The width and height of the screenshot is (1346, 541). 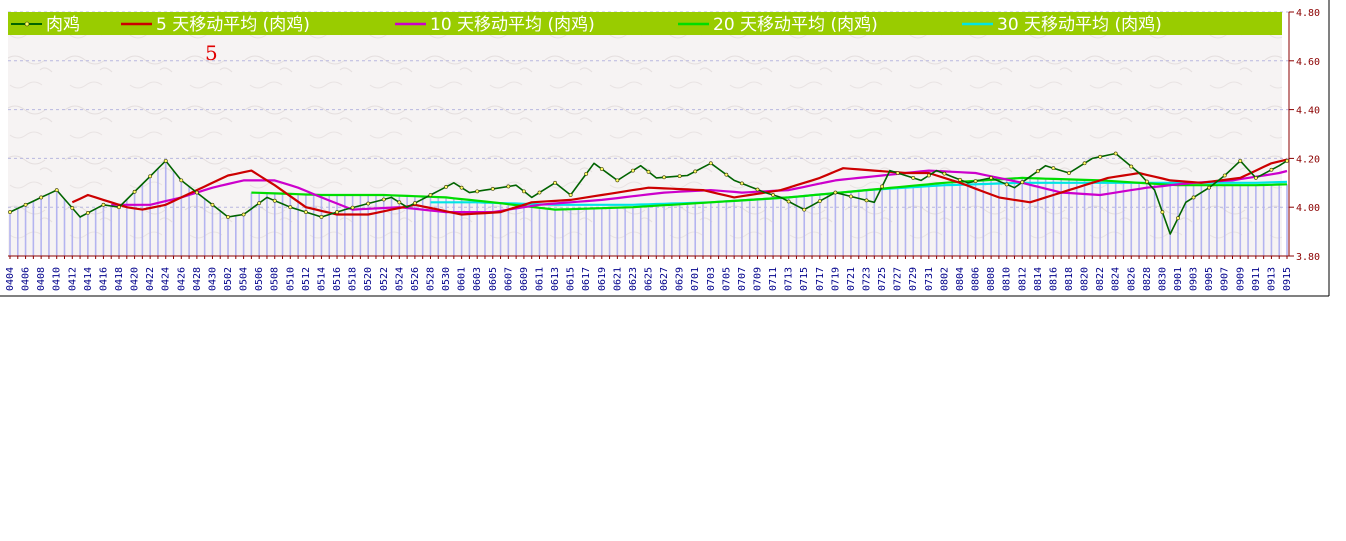 What do you see at coordinates (1308, 159) in the screenshot?
I see `ytick-label-4.20: 4.20` at bounding box center [1308, 159].